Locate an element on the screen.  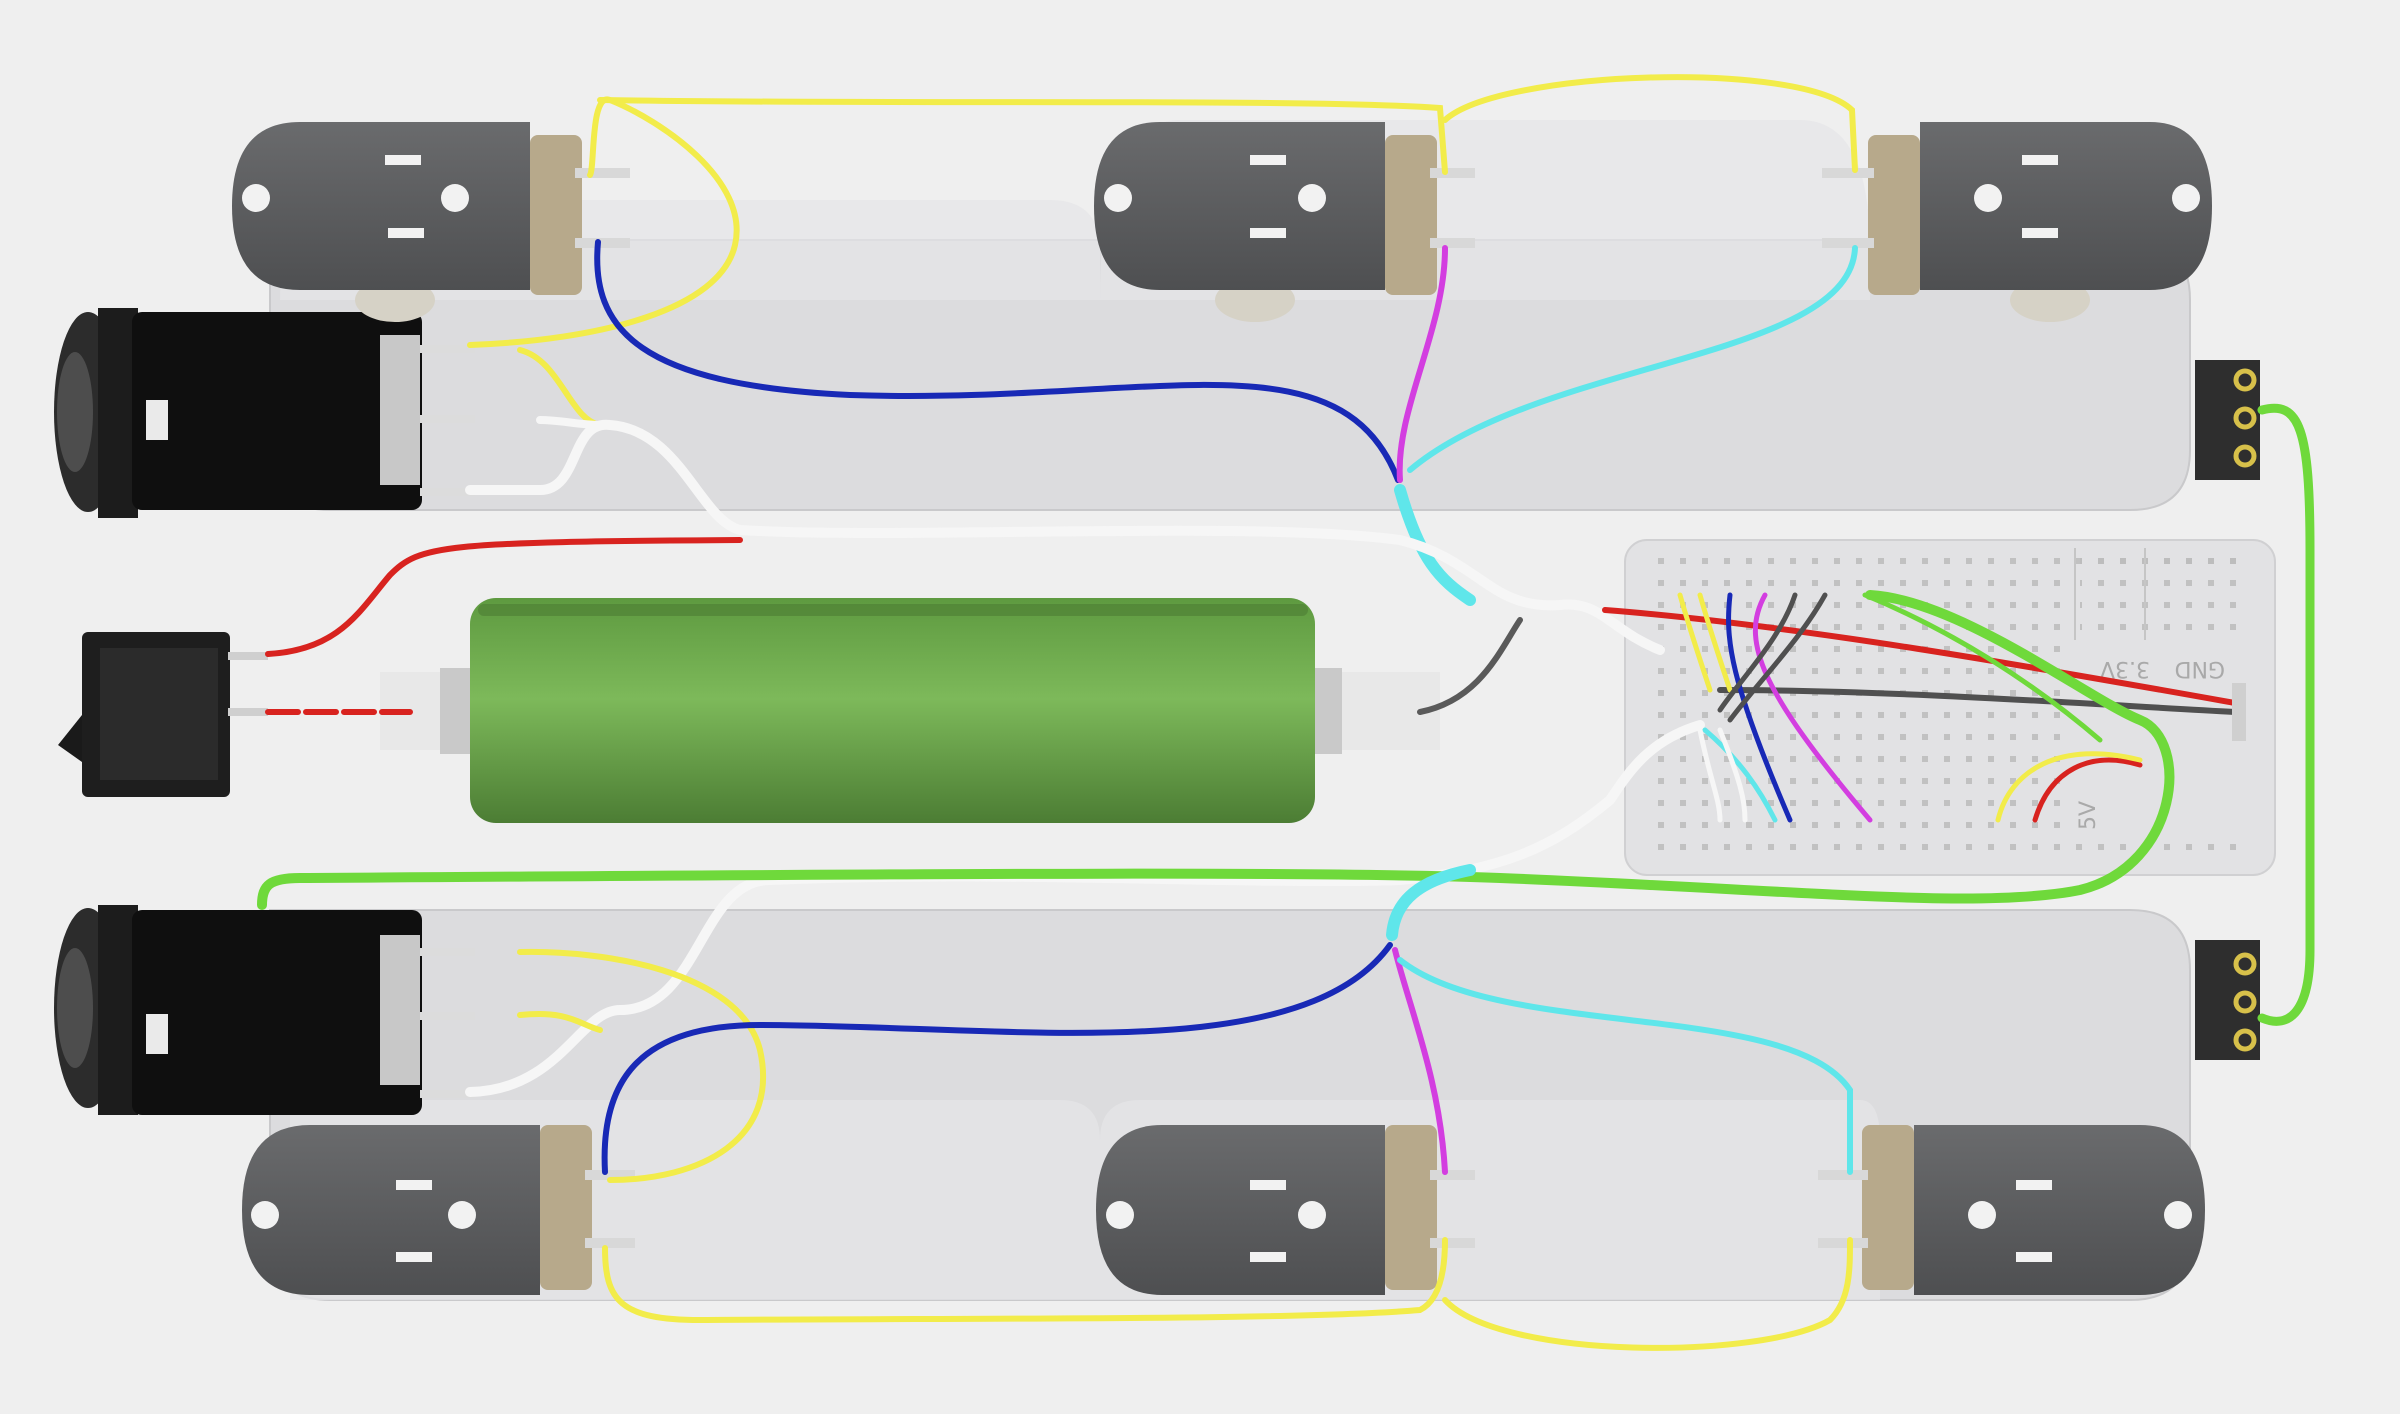
power-switch is located at coordinates (163, 714).